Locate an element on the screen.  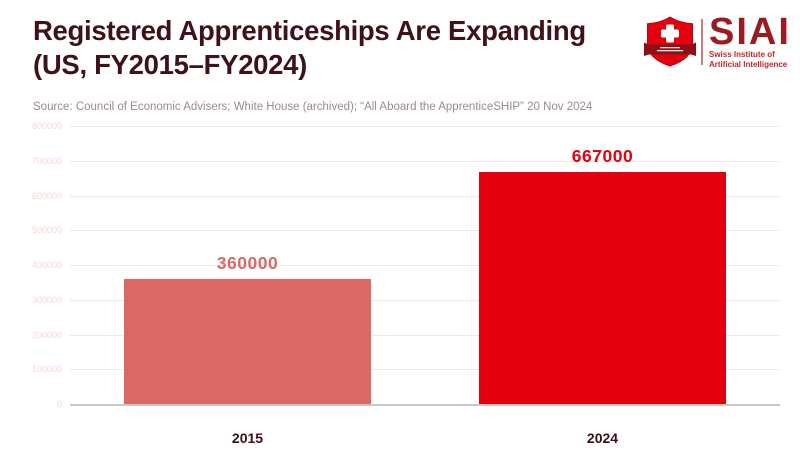
siai-subtitle-line1: Swiss Institute of is located at coordinates (742, 54).